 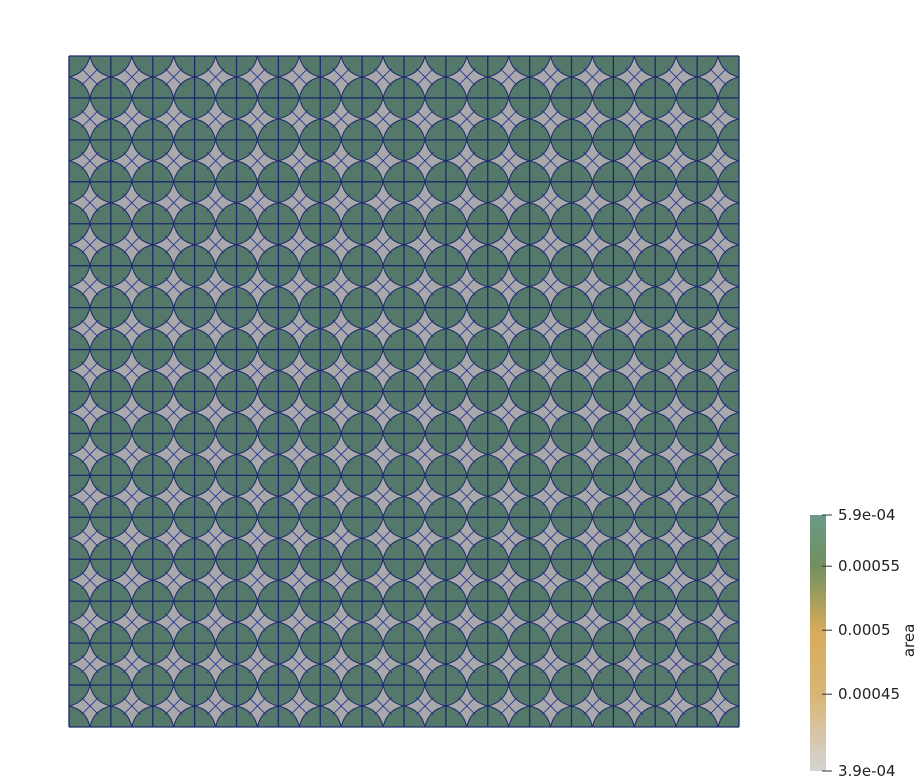 I want to click on colorbar-ticks: 5.9e-04 0.00055 0.0005 0.00045 3.9e-04, so click(x=861, y=643).